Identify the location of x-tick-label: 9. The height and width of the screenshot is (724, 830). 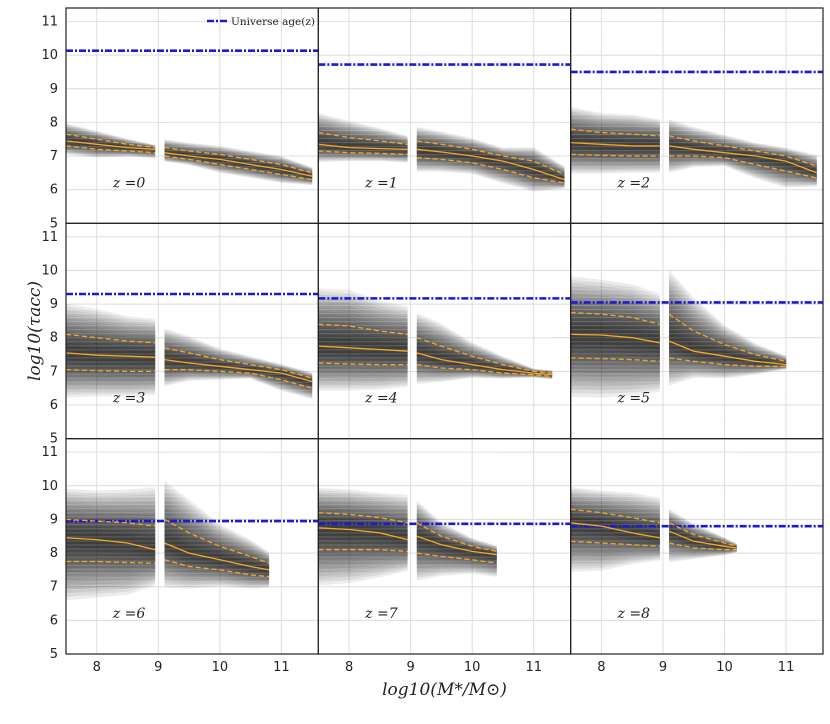
(411, 667).